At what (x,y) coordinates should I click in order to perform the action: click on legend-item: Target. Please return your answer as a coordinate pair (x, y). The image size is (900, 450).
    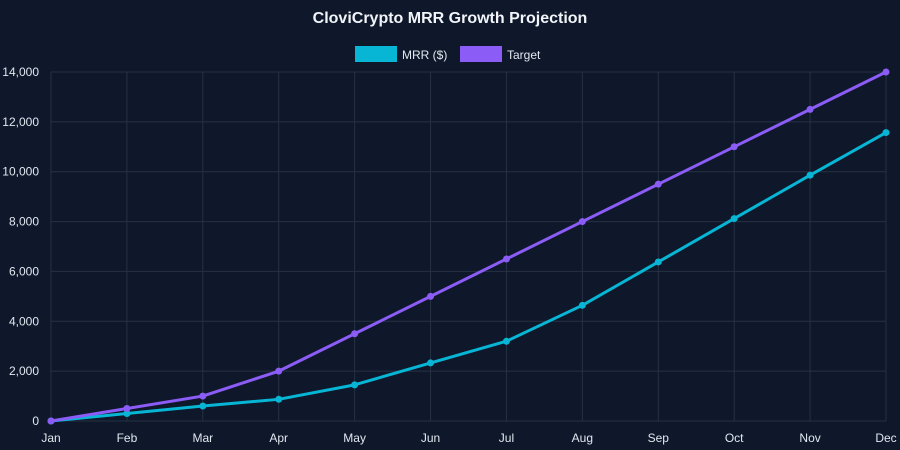
    Looking at the image, I should click on (500, 54).